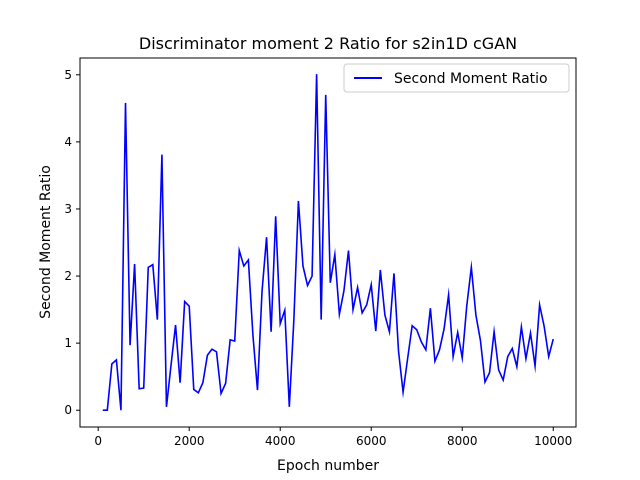 The height and width of the screenshot is (480, 640). I want to click on y-tick-label: 3, so click(68, 209).